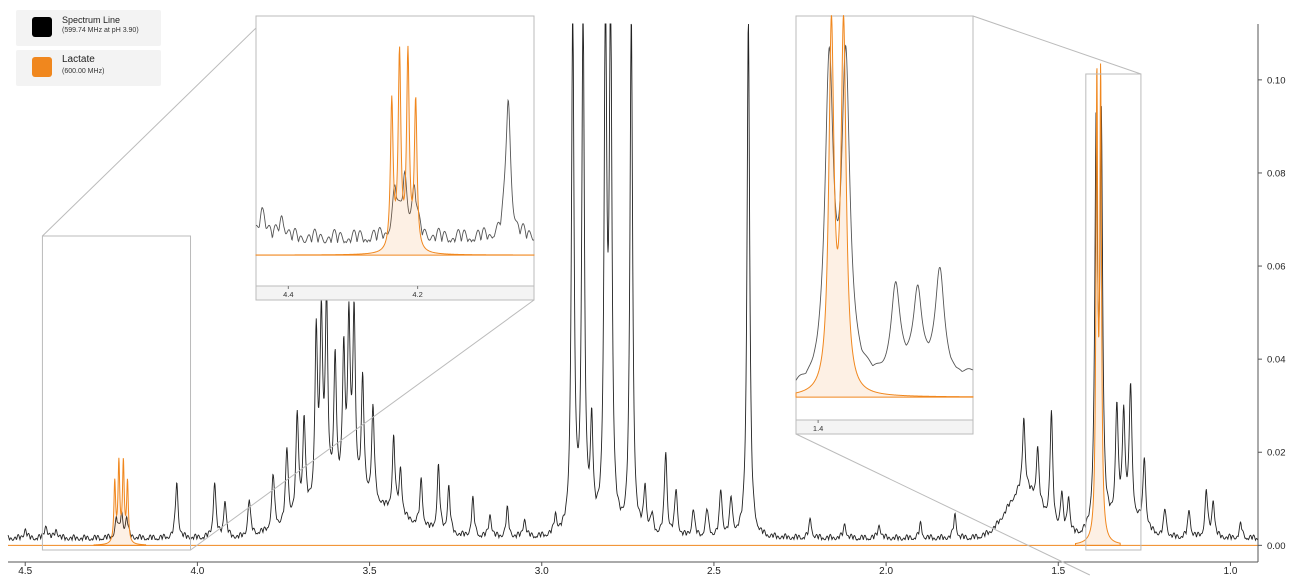 This screenshot has height=577, width=1289. I want to click on x-tick-label: 4.5, so click(25, 571).